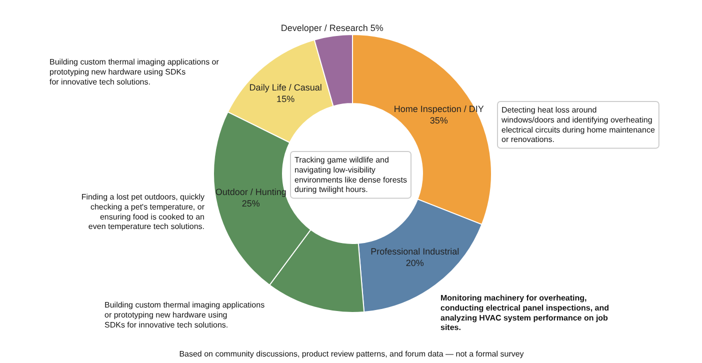 Image resolution: width=702 pixels, height=363 pixels. I want to click on slice-label: Developer / Research 5%, so click(332, 27).